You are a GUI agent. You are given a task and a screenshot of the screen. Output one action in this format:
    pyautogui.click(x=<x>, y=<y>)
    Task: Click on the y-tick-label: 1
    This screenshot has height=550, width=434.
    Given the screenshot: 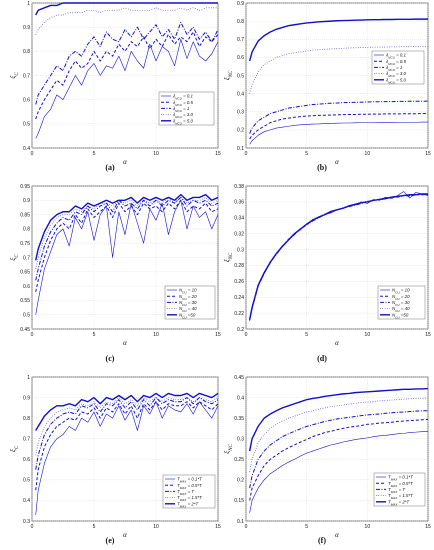 What is the action you would take?
    pyautogui.click(x=28, y=4)
    